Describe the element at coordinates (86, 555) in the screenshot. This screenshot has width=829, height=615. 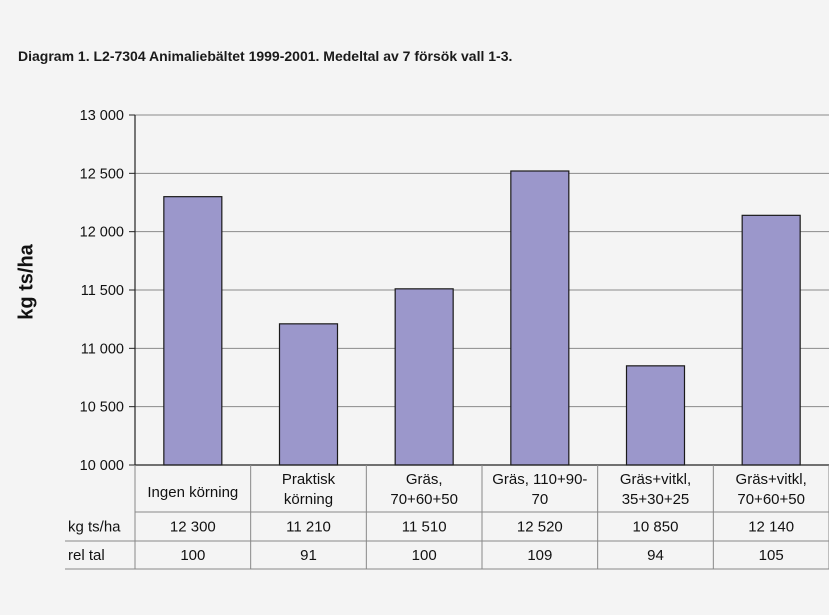
I see `table-row-label: rel tal` at that location.